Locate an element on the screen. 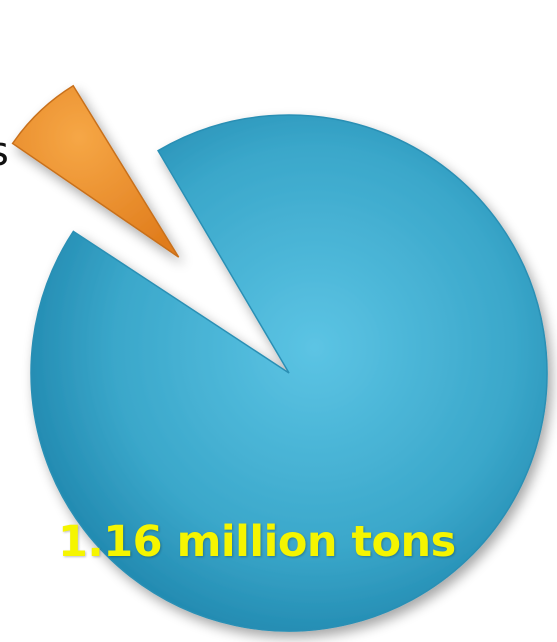 This screenshot has height=642, width=557. cropped-edge-text: s is located at coordinates (4, 152).